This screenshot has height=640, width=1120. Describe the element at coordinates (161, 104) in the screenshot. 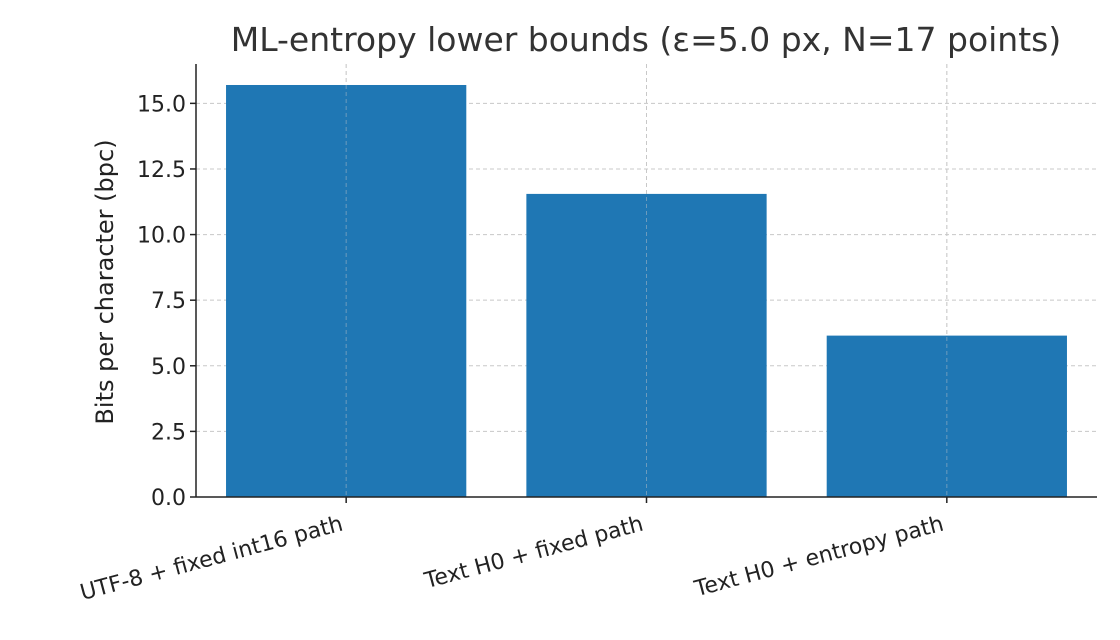

I see `y-tick-label: 15.0` at that location.